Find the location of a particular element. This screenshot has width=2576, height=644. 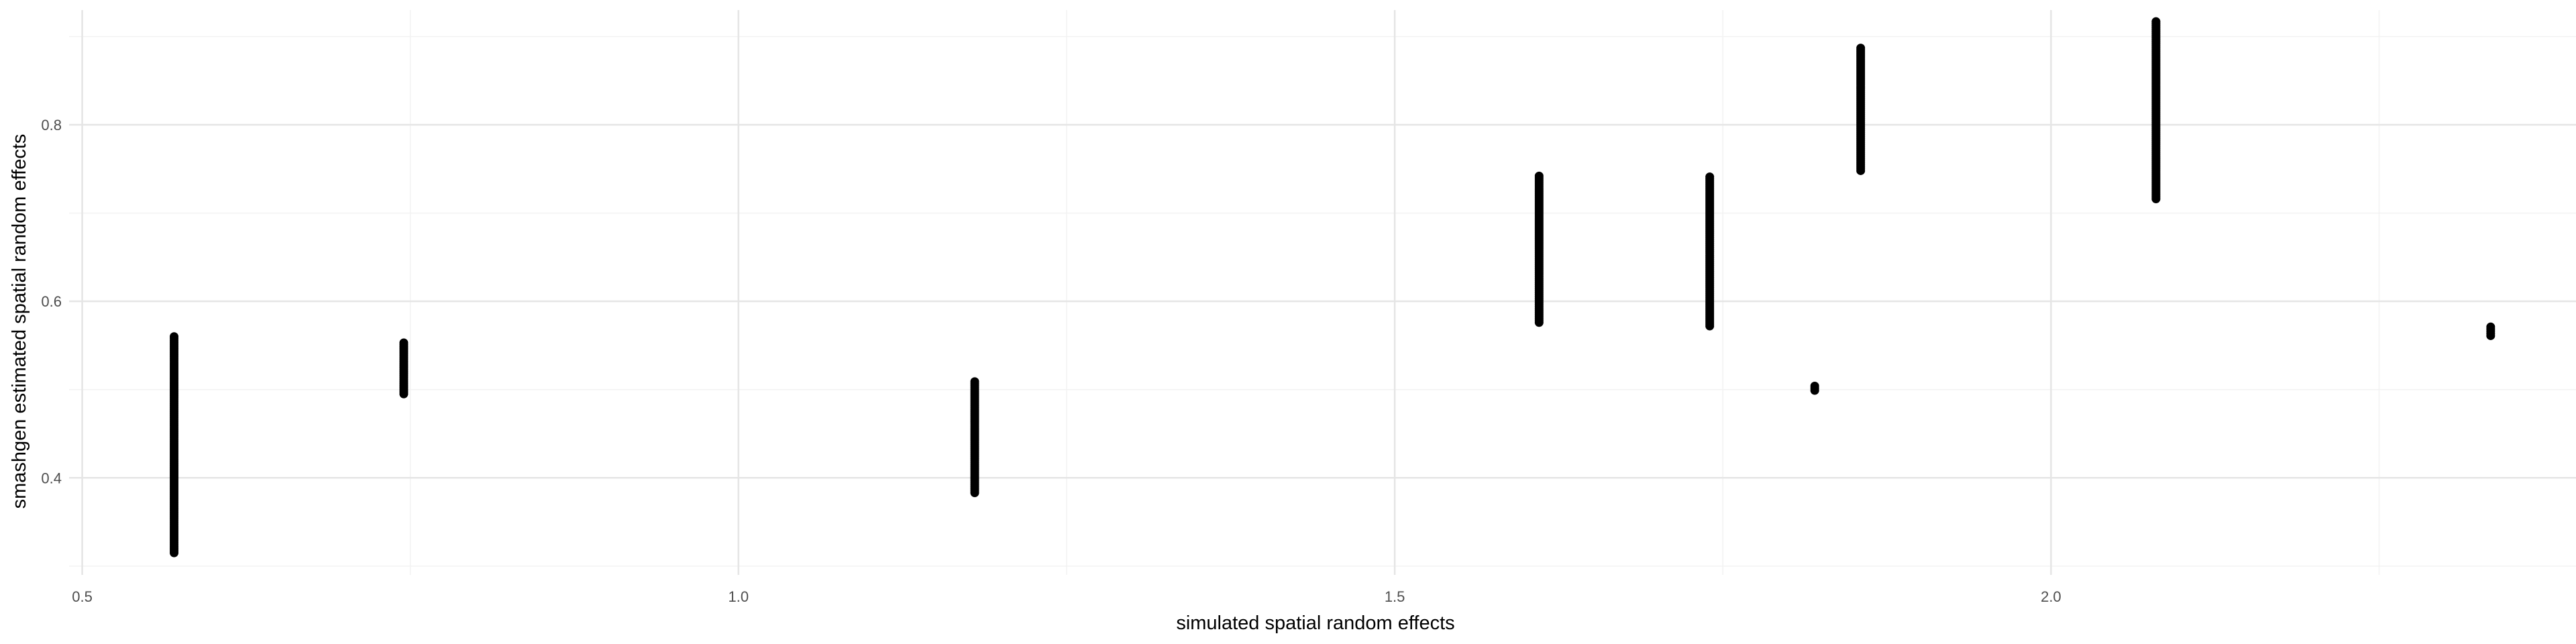

x-tick-label: 0.5 is located at coordinates (82, 596).